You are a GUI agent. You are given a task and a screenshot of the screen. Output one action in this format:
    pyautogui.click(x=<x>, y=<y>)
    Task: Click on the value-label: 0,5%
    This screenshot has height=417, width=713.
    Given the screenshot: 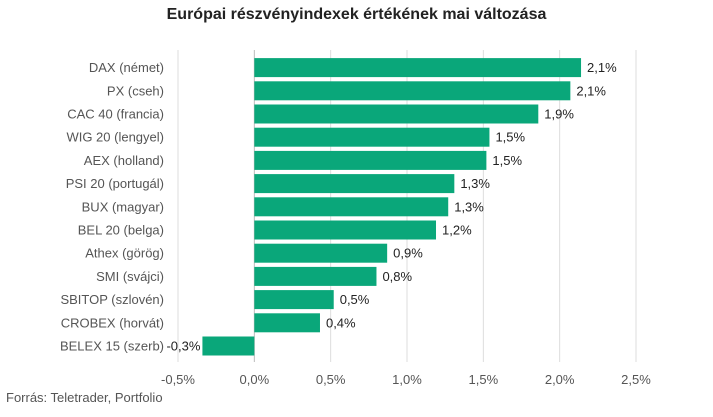 What is the action you would take?
    pyautogui.click(x=355, y=299)
    